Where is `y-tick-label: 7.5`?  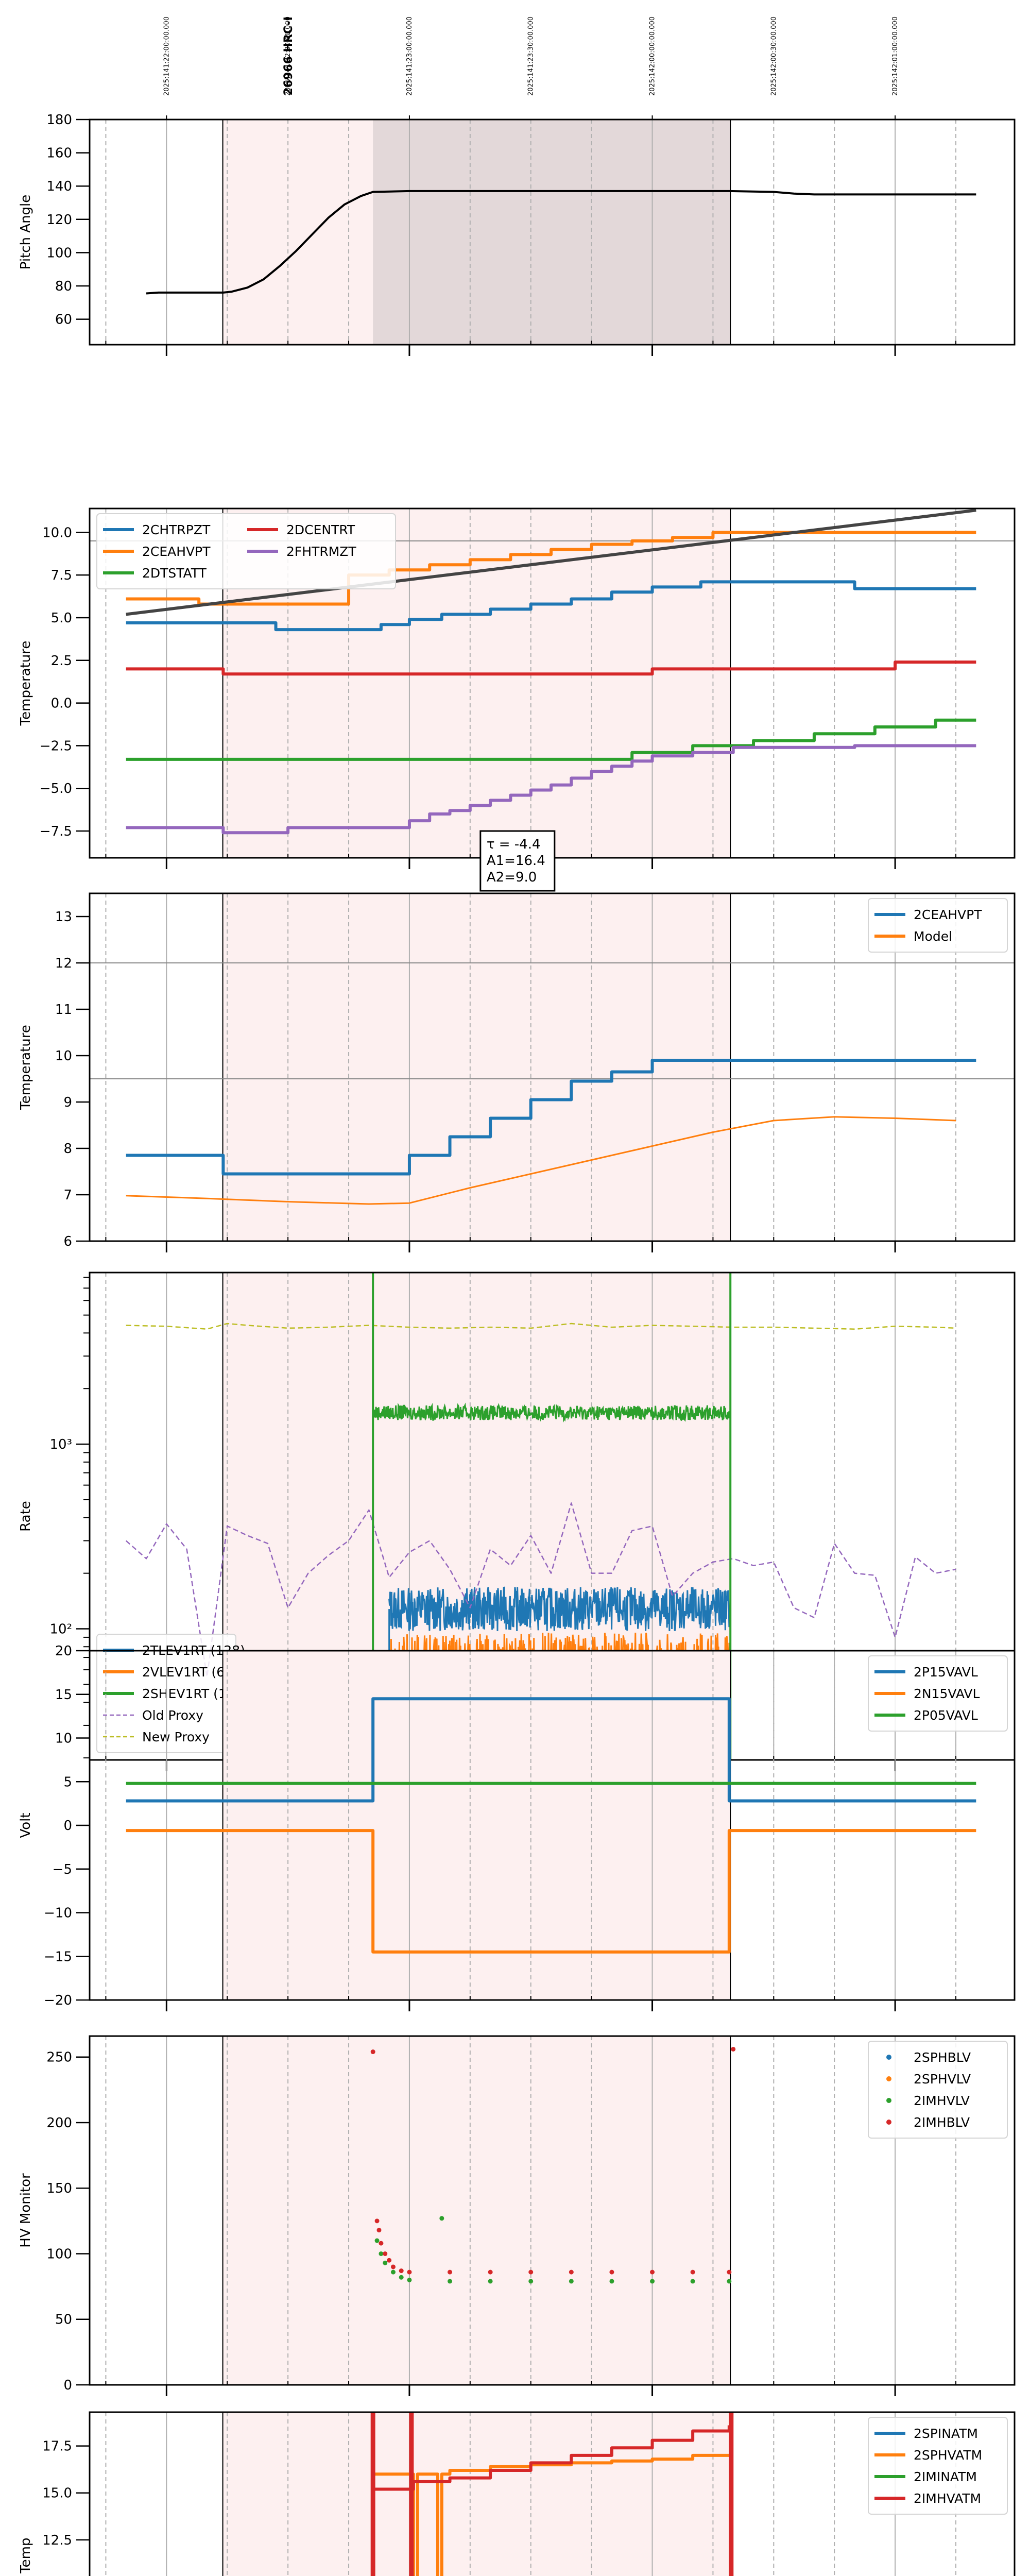 y-tick-label: 7.5 is located at coordinates (61, 575).